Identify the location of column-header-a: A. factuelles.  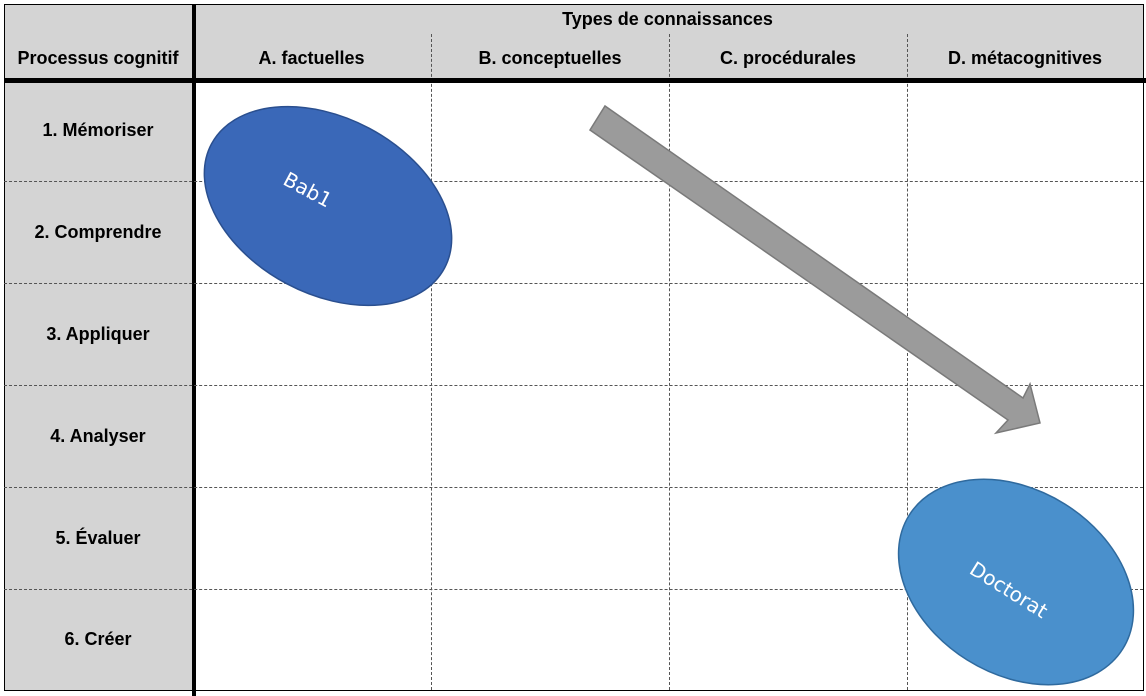
(311, 57).